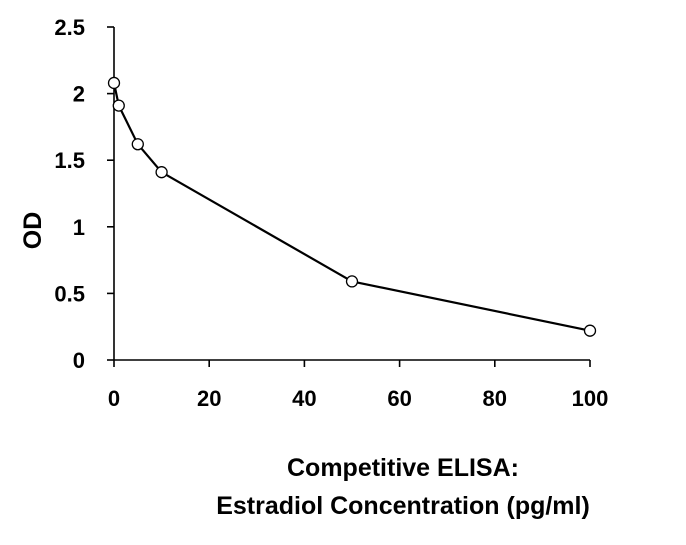  Describe the element at coordinates (79, 94) in the screenshot. I see `y-tick-label: 2` at that location.